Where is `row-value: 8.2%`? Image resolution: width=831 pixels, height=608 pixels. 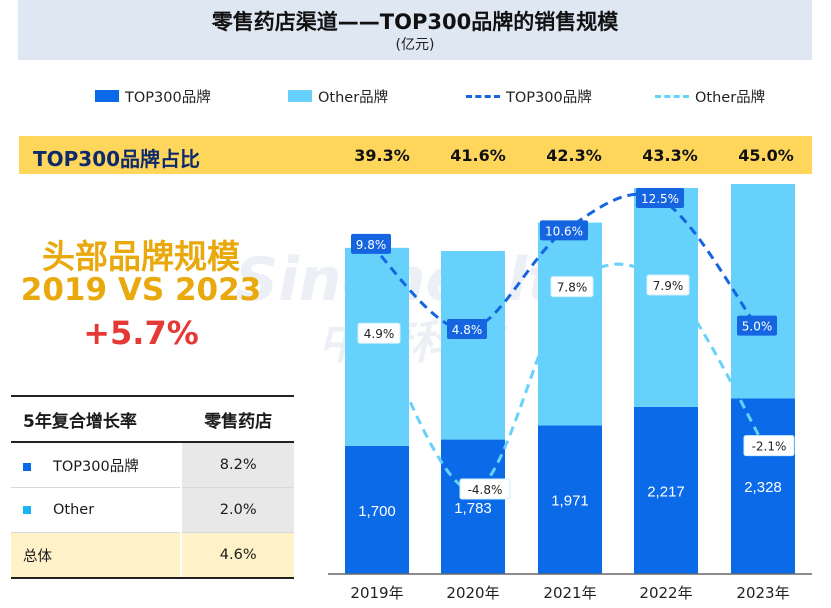
row-value: 8.2% is located at coordinates (237, 465).